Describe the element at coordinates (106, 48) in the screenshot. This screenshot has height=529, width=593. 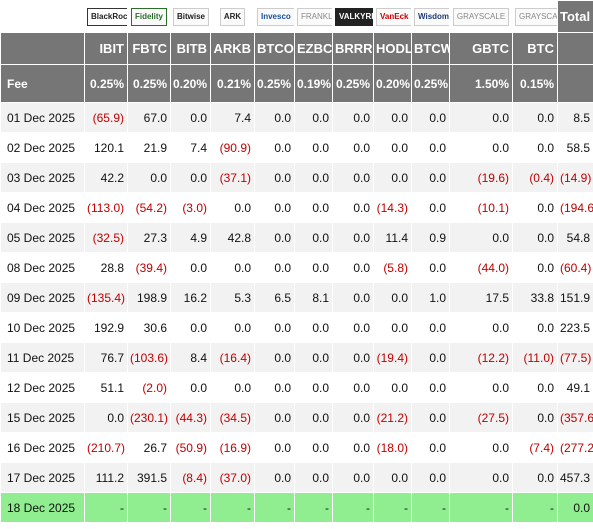
I see `ticker-header: IBIT` at that location.